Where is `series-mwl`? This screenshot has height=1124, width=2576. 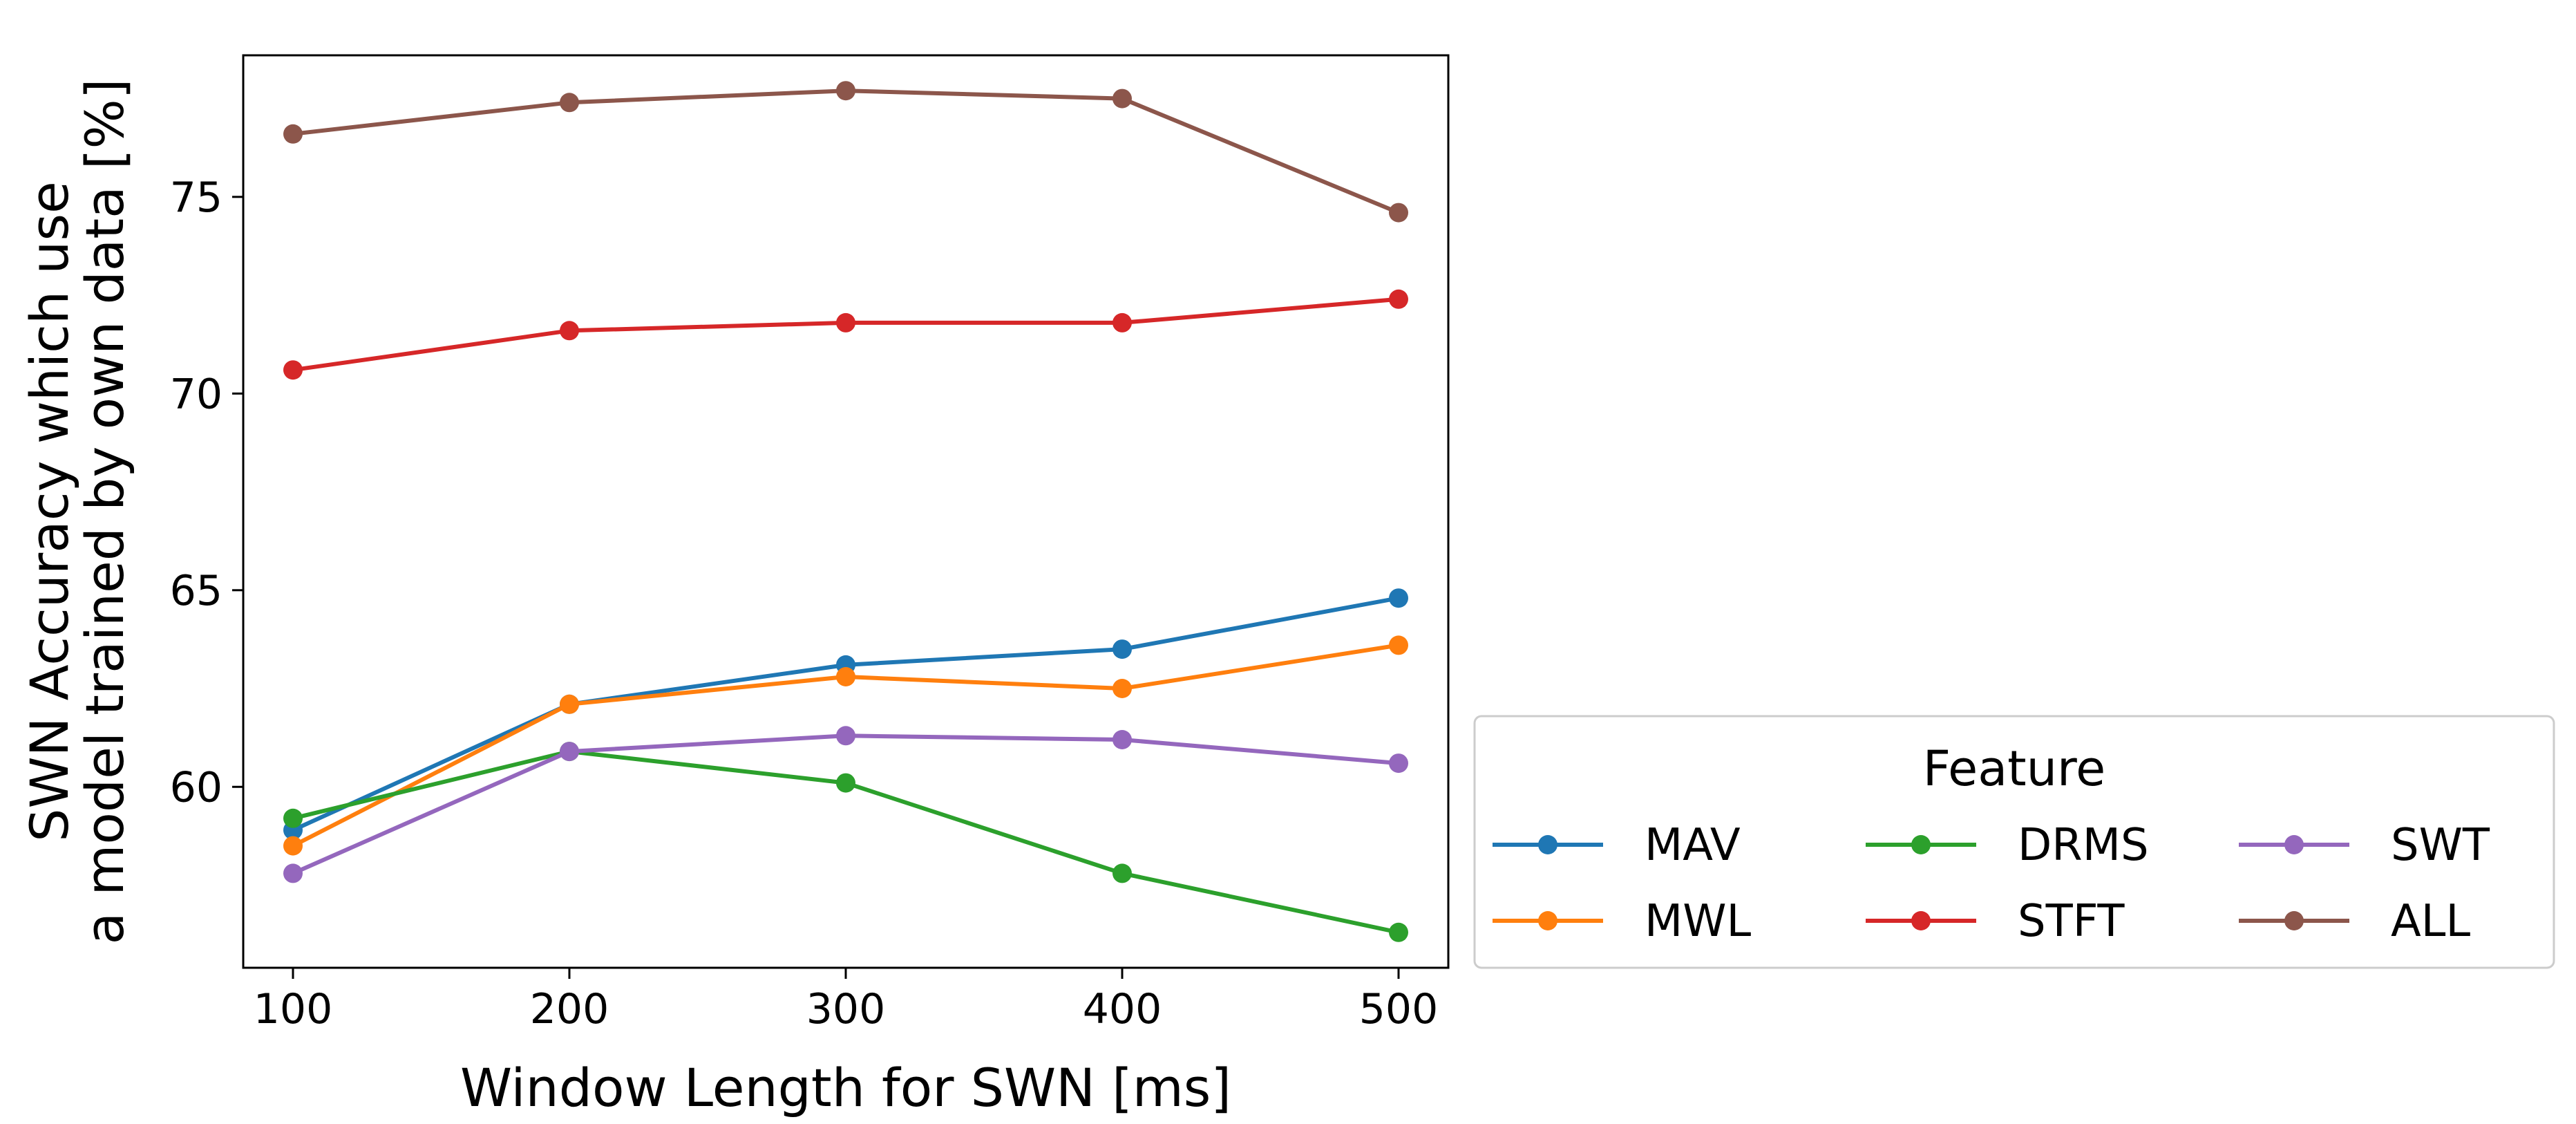 series-mwl is located at coordinates (845, 745).